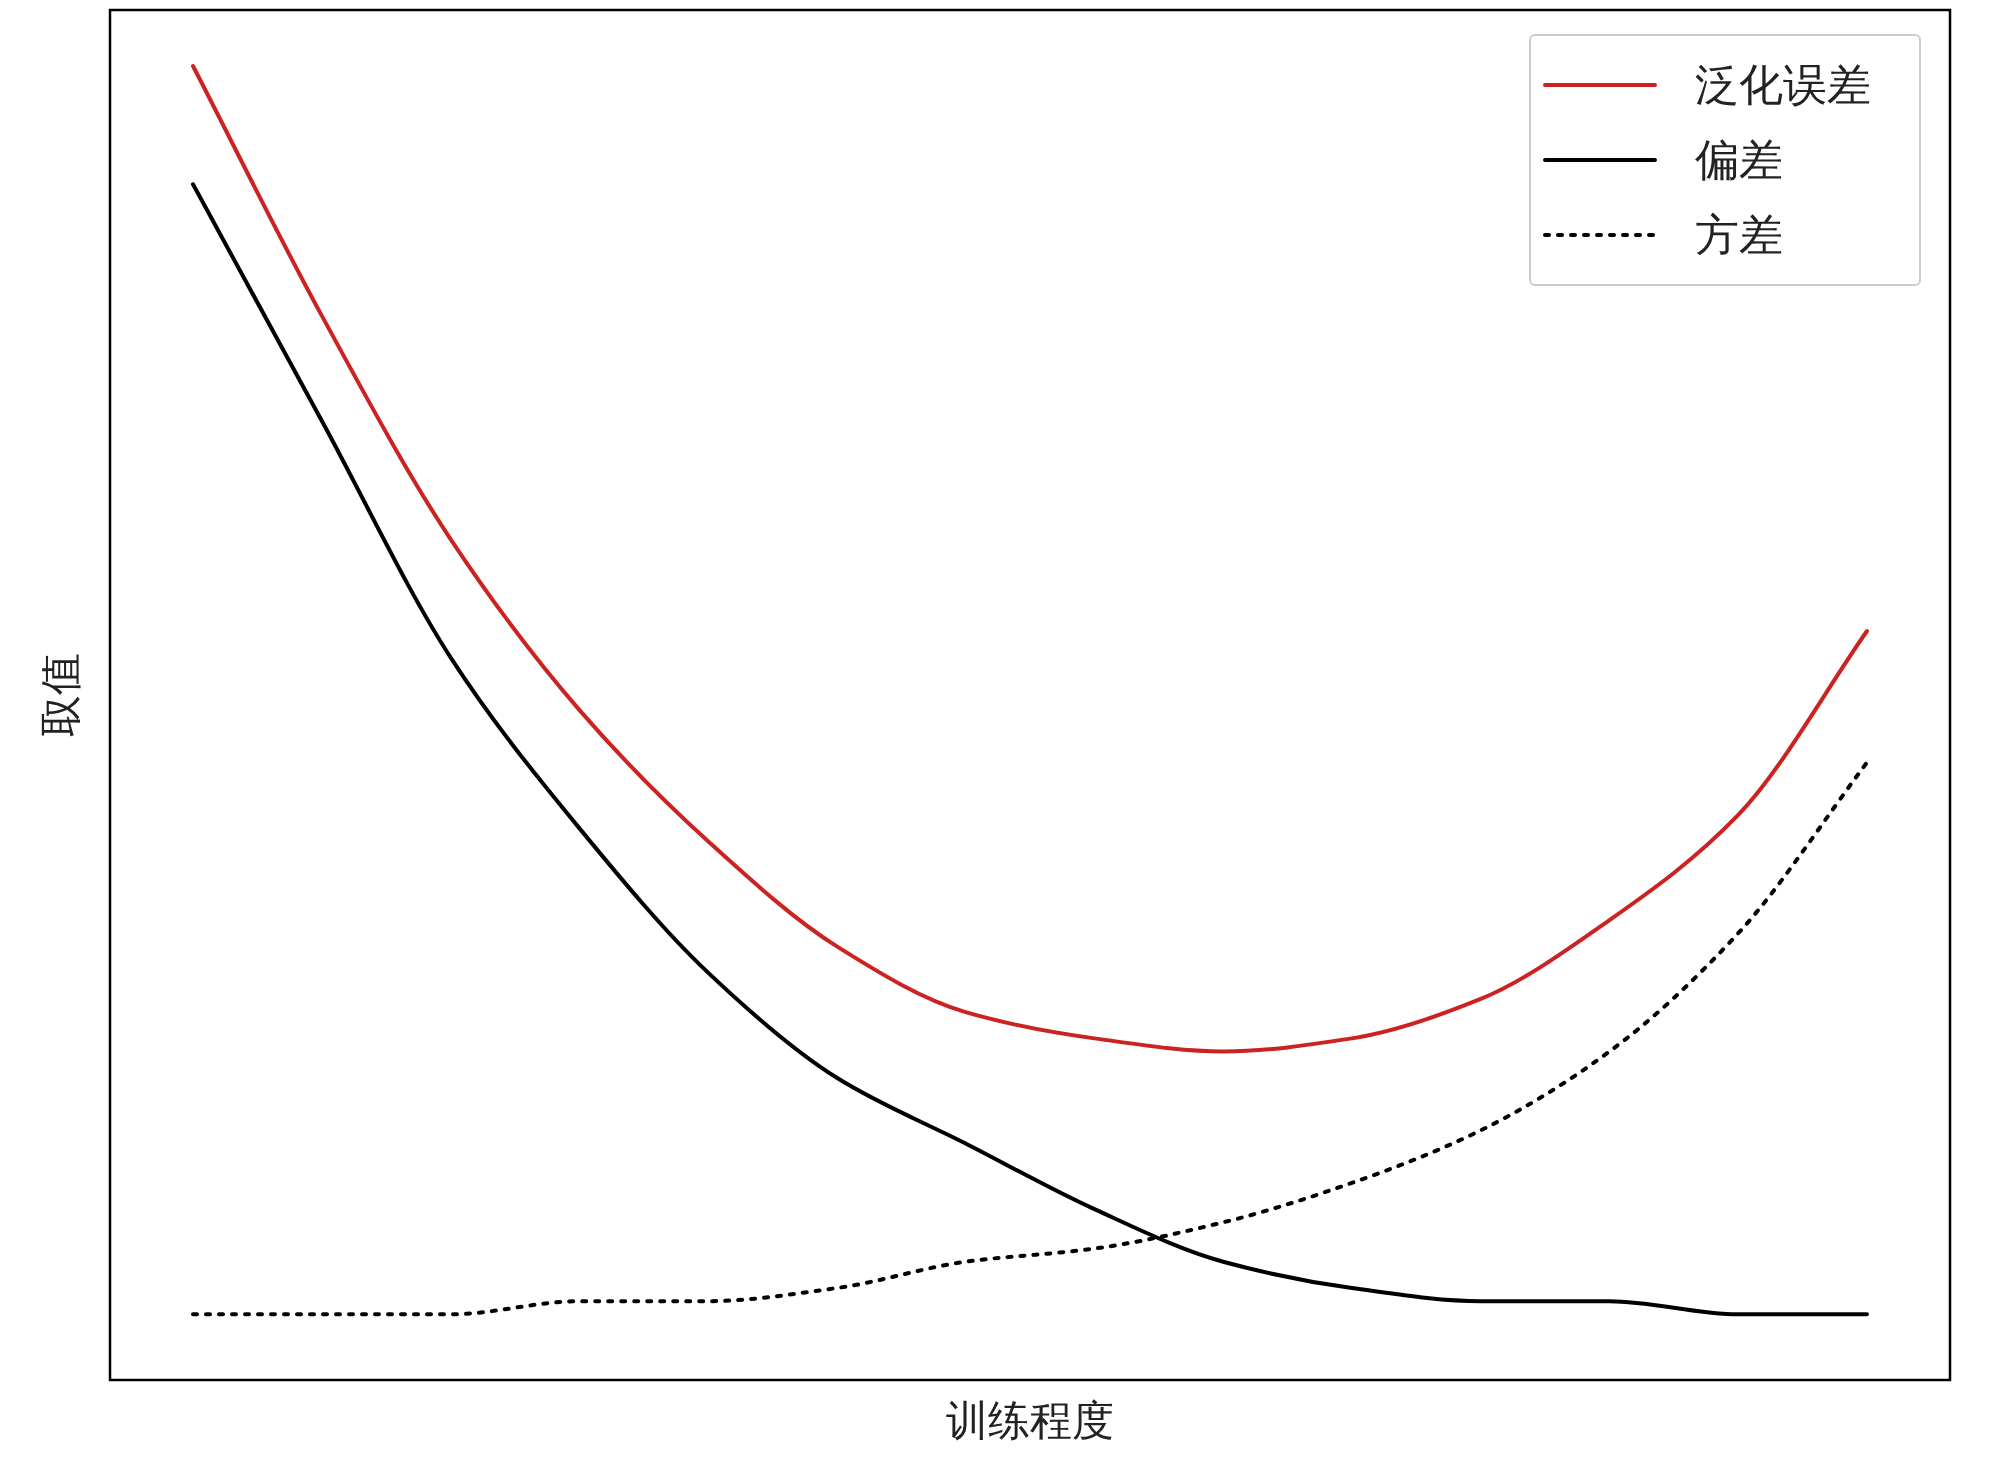 This screenshot has width=2000, height=1458. I want to click on legend-label: 偏差, so click(1739, 159).